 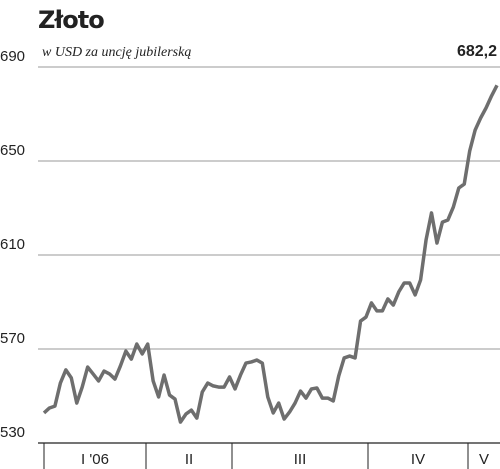 What do you see at coordinates (12, 56) in the screenshot?
I see `y-tick-label: 690` at bounding box center [12, 56].